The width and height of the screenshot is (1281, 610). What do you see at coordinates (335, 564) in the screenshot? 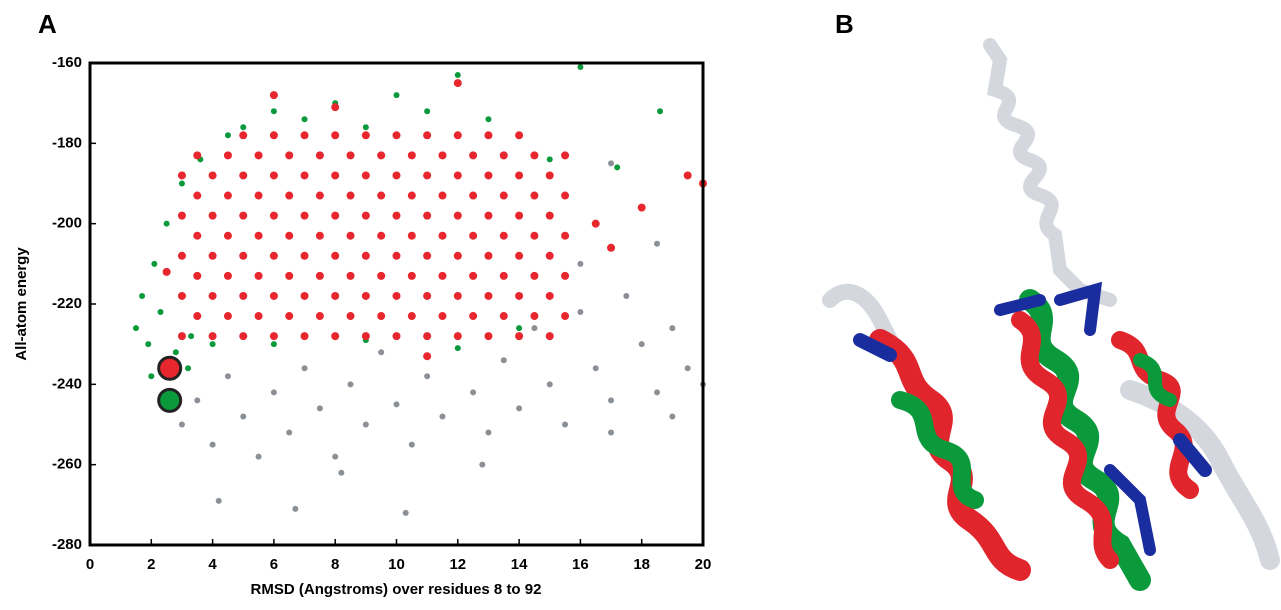
I see `x-tick-label: 8` at bounding box center [335, 564].